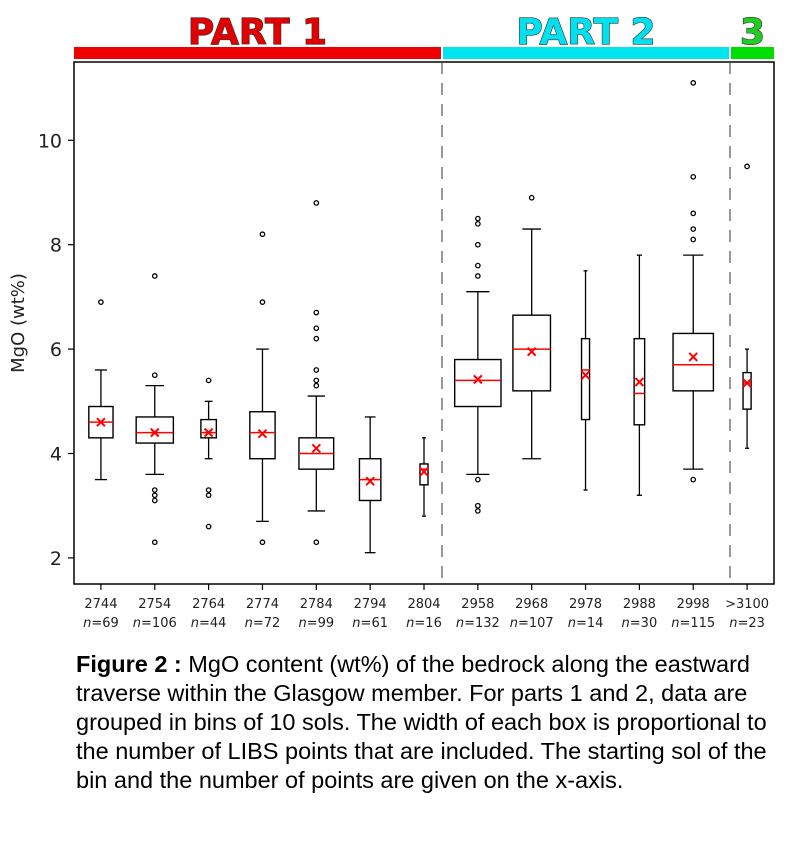  Describe the element at coordinates (532, 623) in the screenshot. I see `x-tick-n-label: n=107` at that location.